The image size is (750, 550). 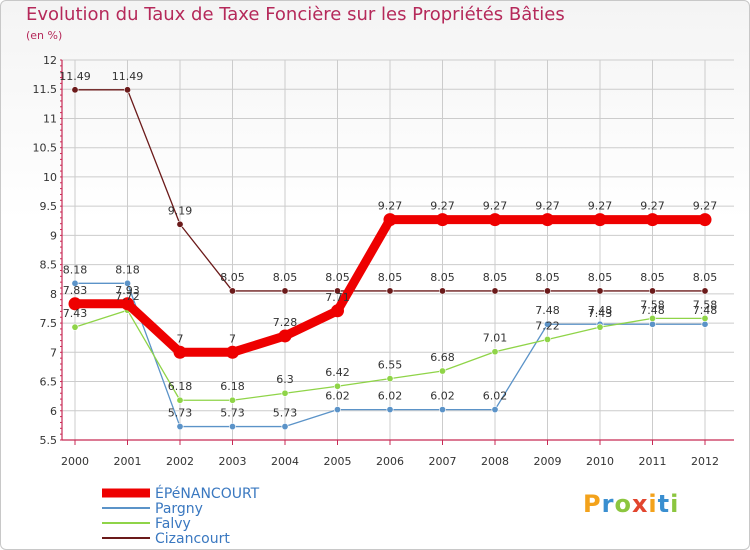 I want to click on data-label: 6.55, so click(x=390, y=365).